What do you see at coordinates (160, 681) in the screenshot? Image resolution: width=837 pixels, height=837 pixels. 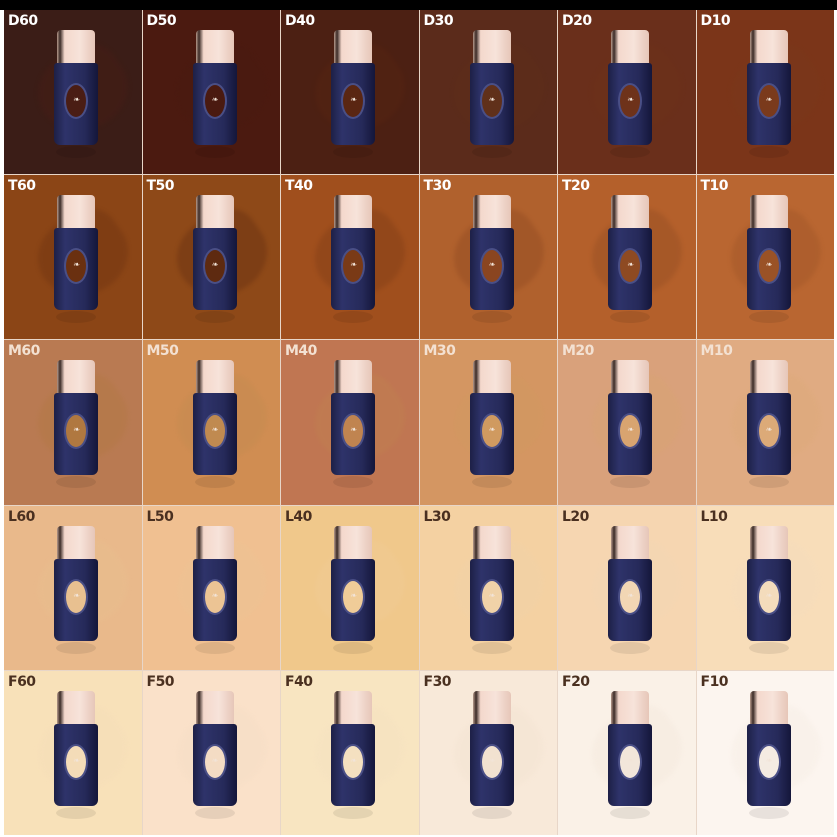 I see `shade-label: F50` at bounding box center [160, 681].